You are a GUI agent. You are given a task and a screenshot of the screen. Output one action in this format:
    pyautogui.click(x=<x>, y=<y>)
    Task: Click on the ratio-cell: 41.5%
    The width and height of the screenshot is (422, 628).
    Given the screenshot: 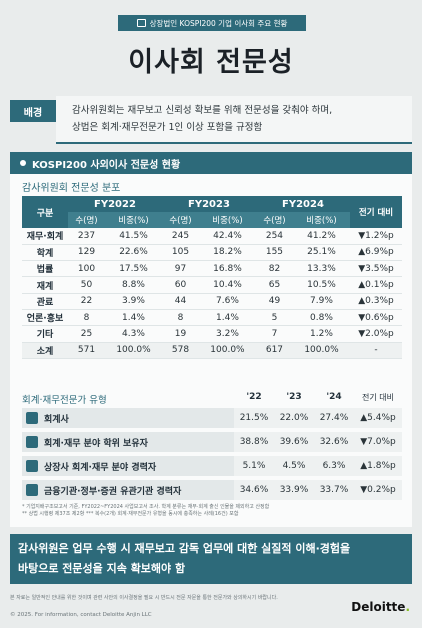 What is the action you would take?
    pyautogui.click(x=133, y=236)
    